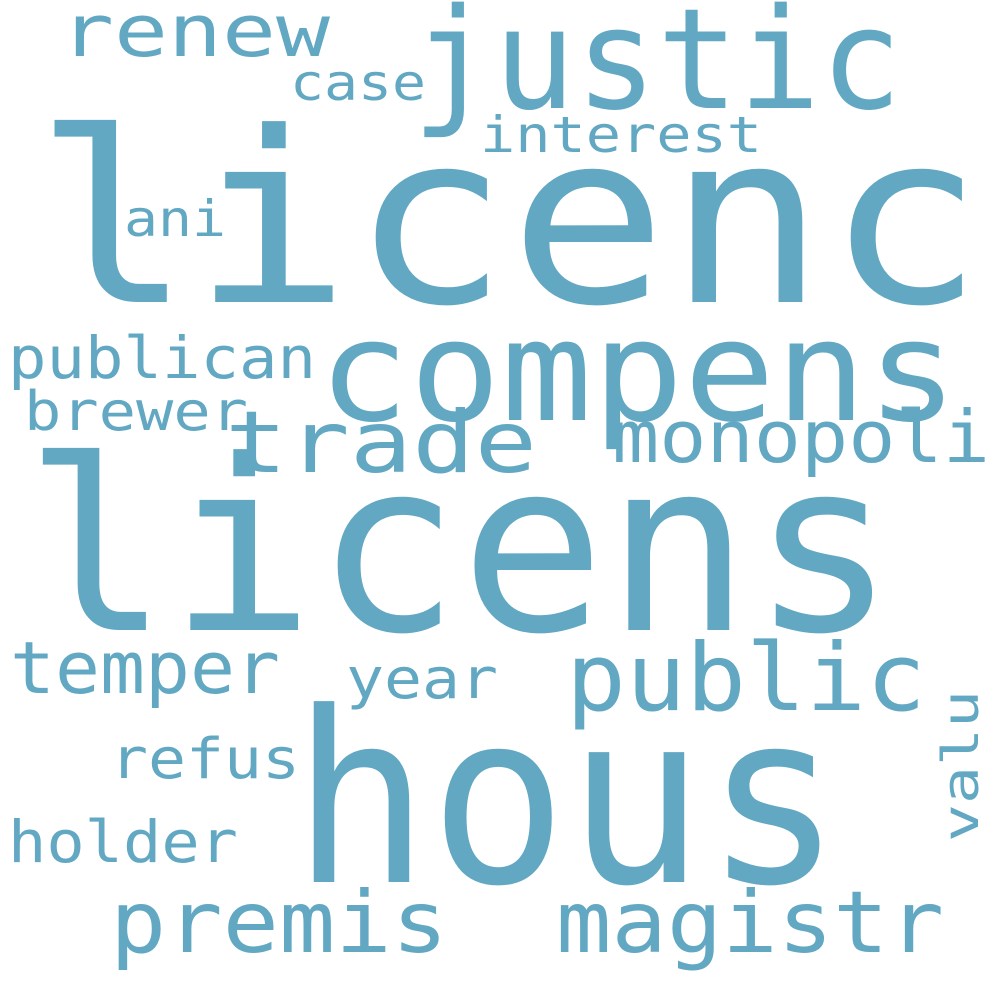 This screenshot has width=1000, height=1000. What do you see at coordinates (746, 678) in the screenshot?
I see `word-public: public` at bounding box center [746, 678].